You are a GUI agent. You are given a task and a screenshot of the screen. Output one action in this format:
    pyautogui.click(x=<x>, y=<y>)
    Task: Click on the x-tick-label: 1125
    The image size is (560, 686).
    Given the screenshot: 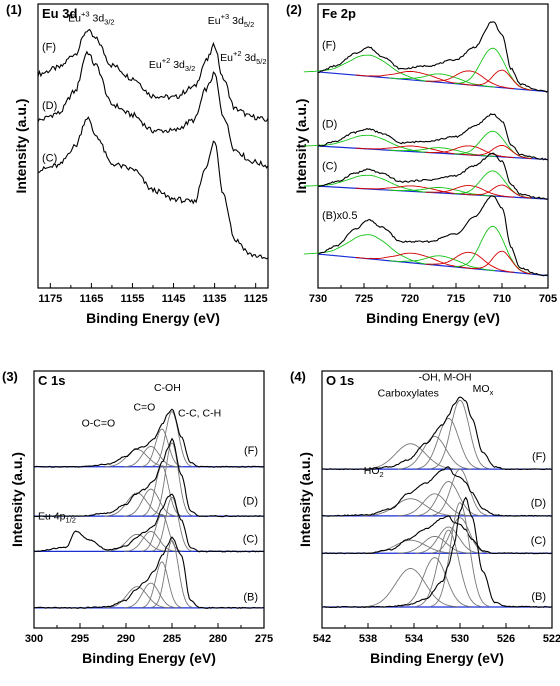 What is the action you would take?
    pyautogui.click(x=256, y=299)
    